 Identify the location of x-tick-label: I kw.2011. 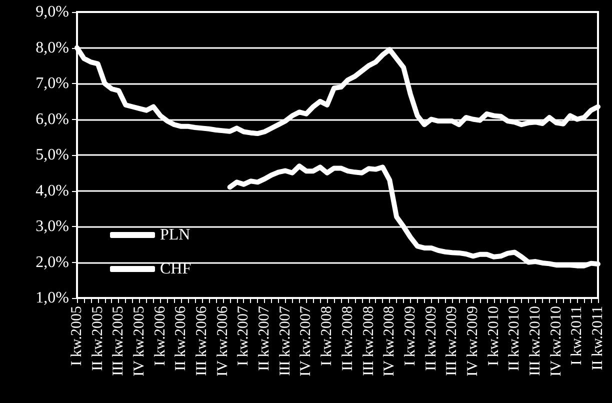
(577, 336).